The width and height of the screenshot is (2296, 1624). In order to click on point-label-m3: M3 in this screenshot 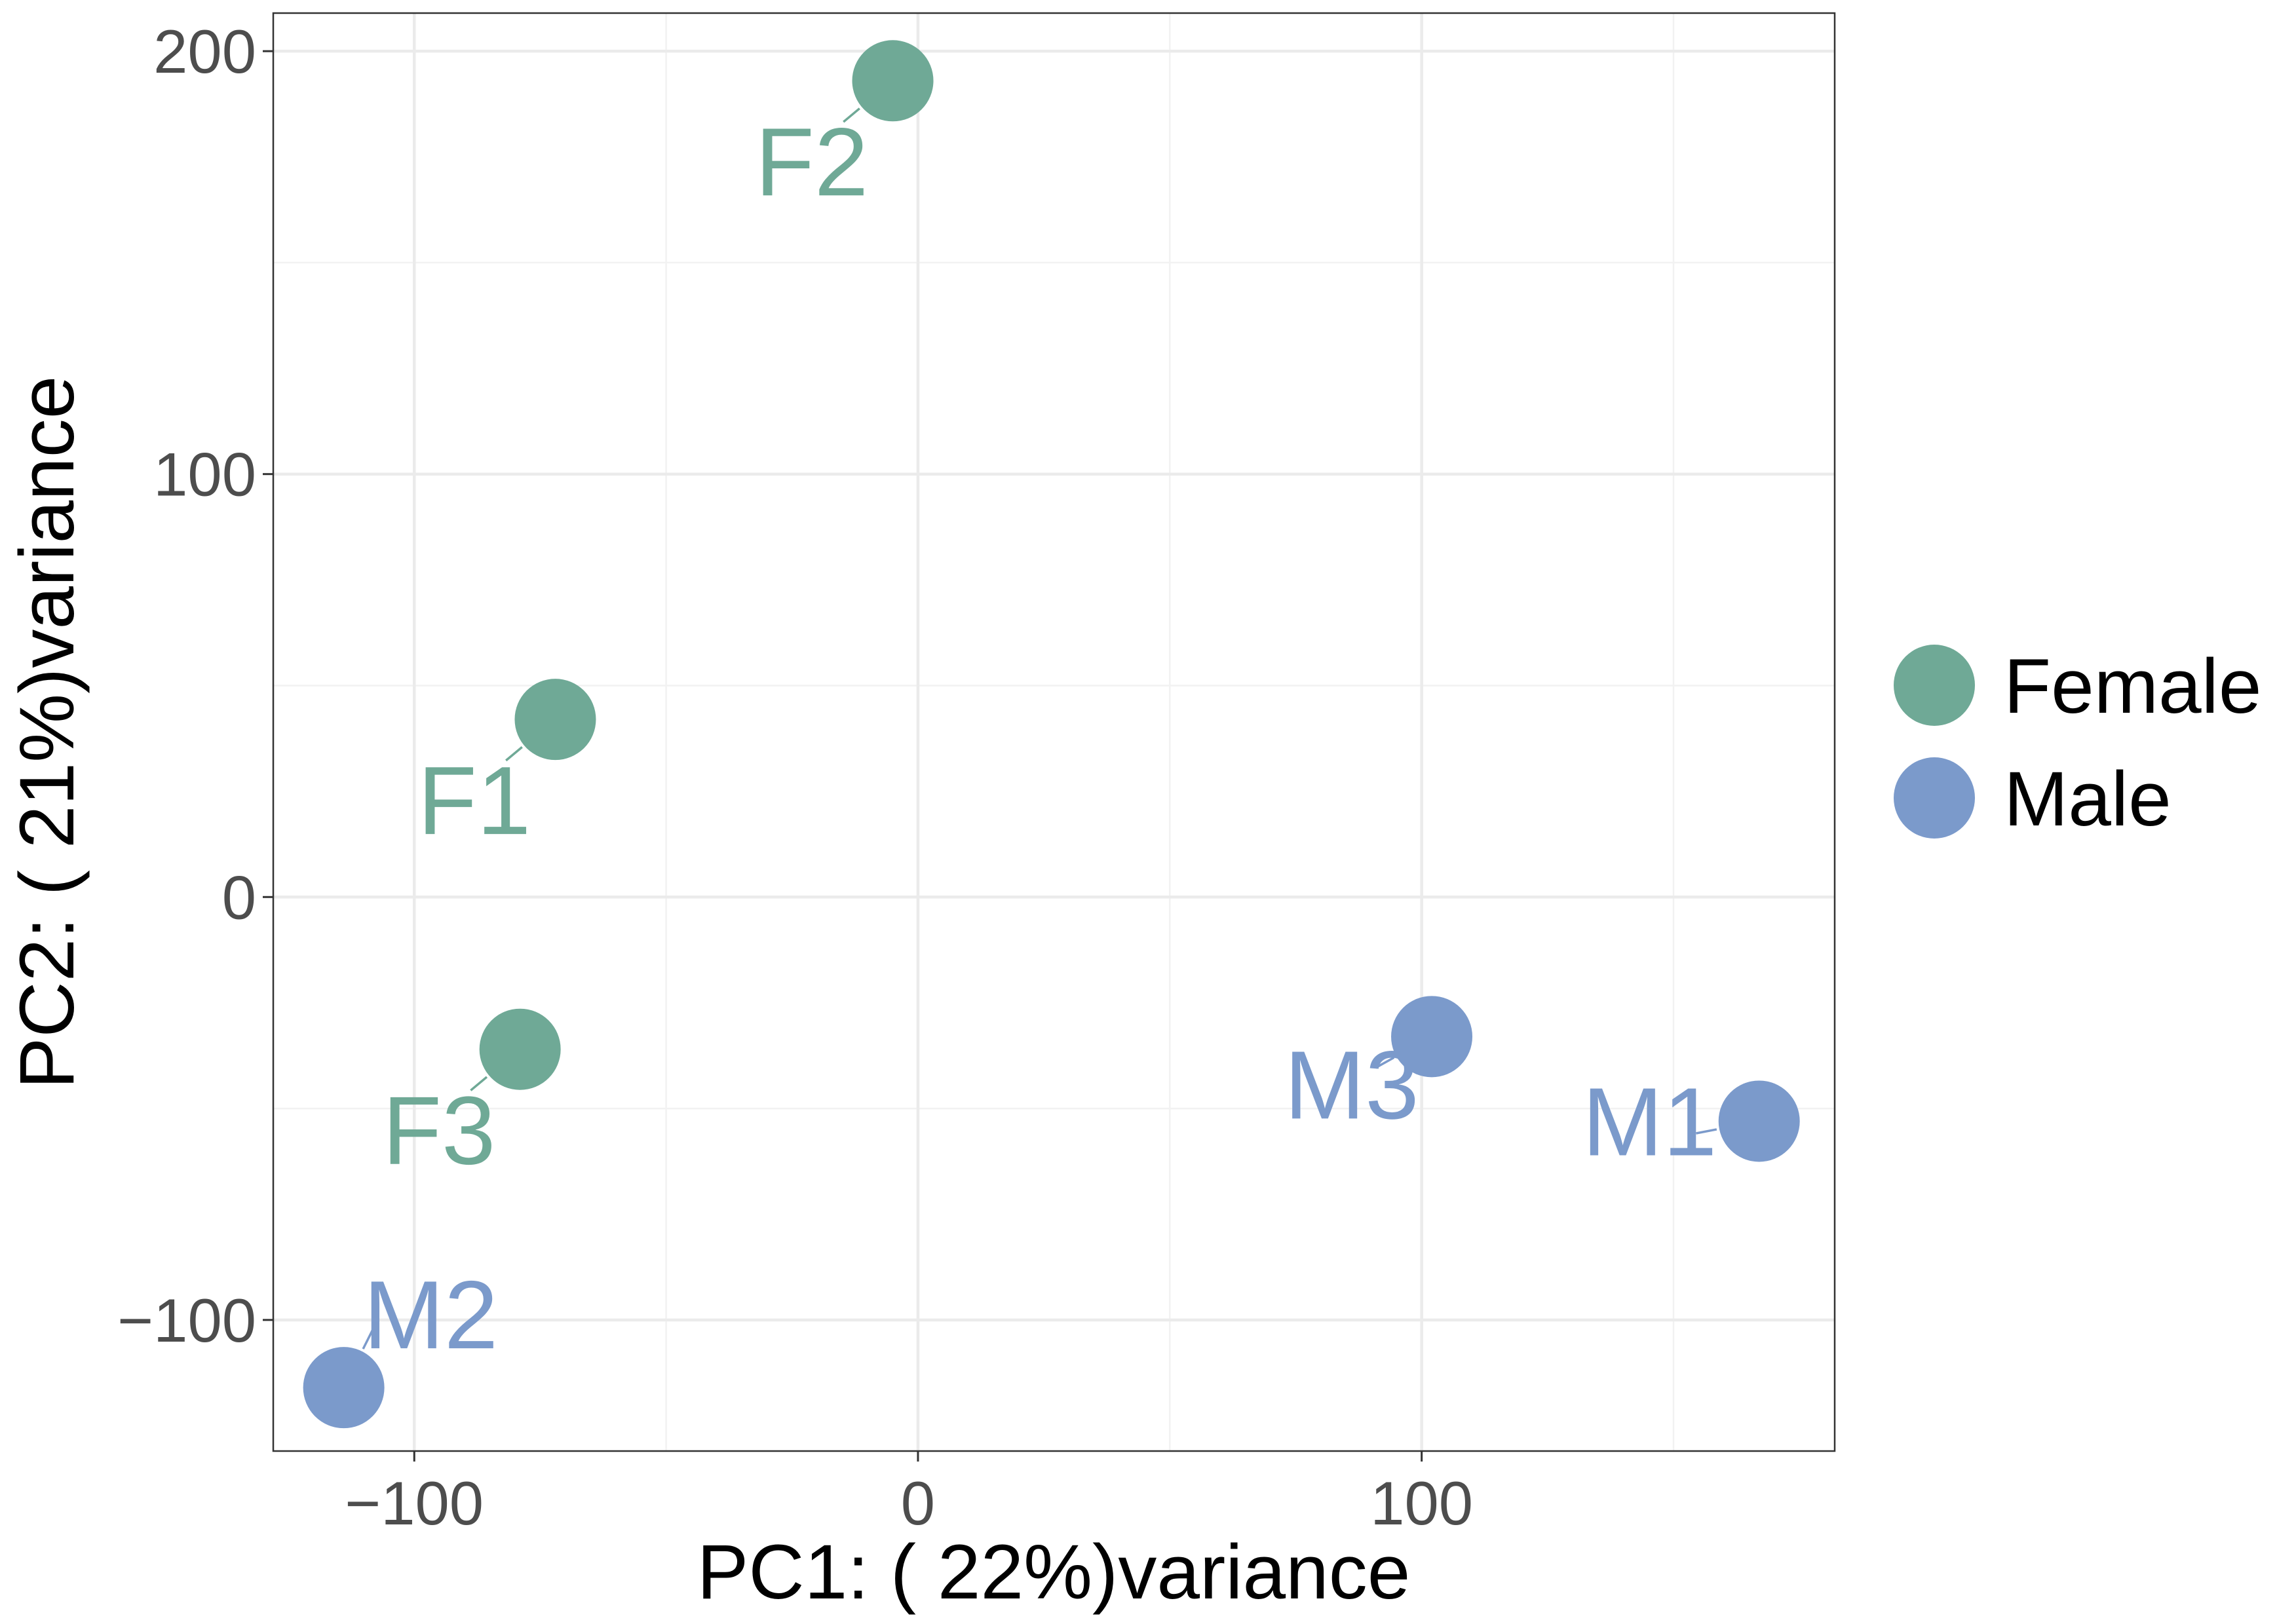, I will do `click(1351, 1085)`.